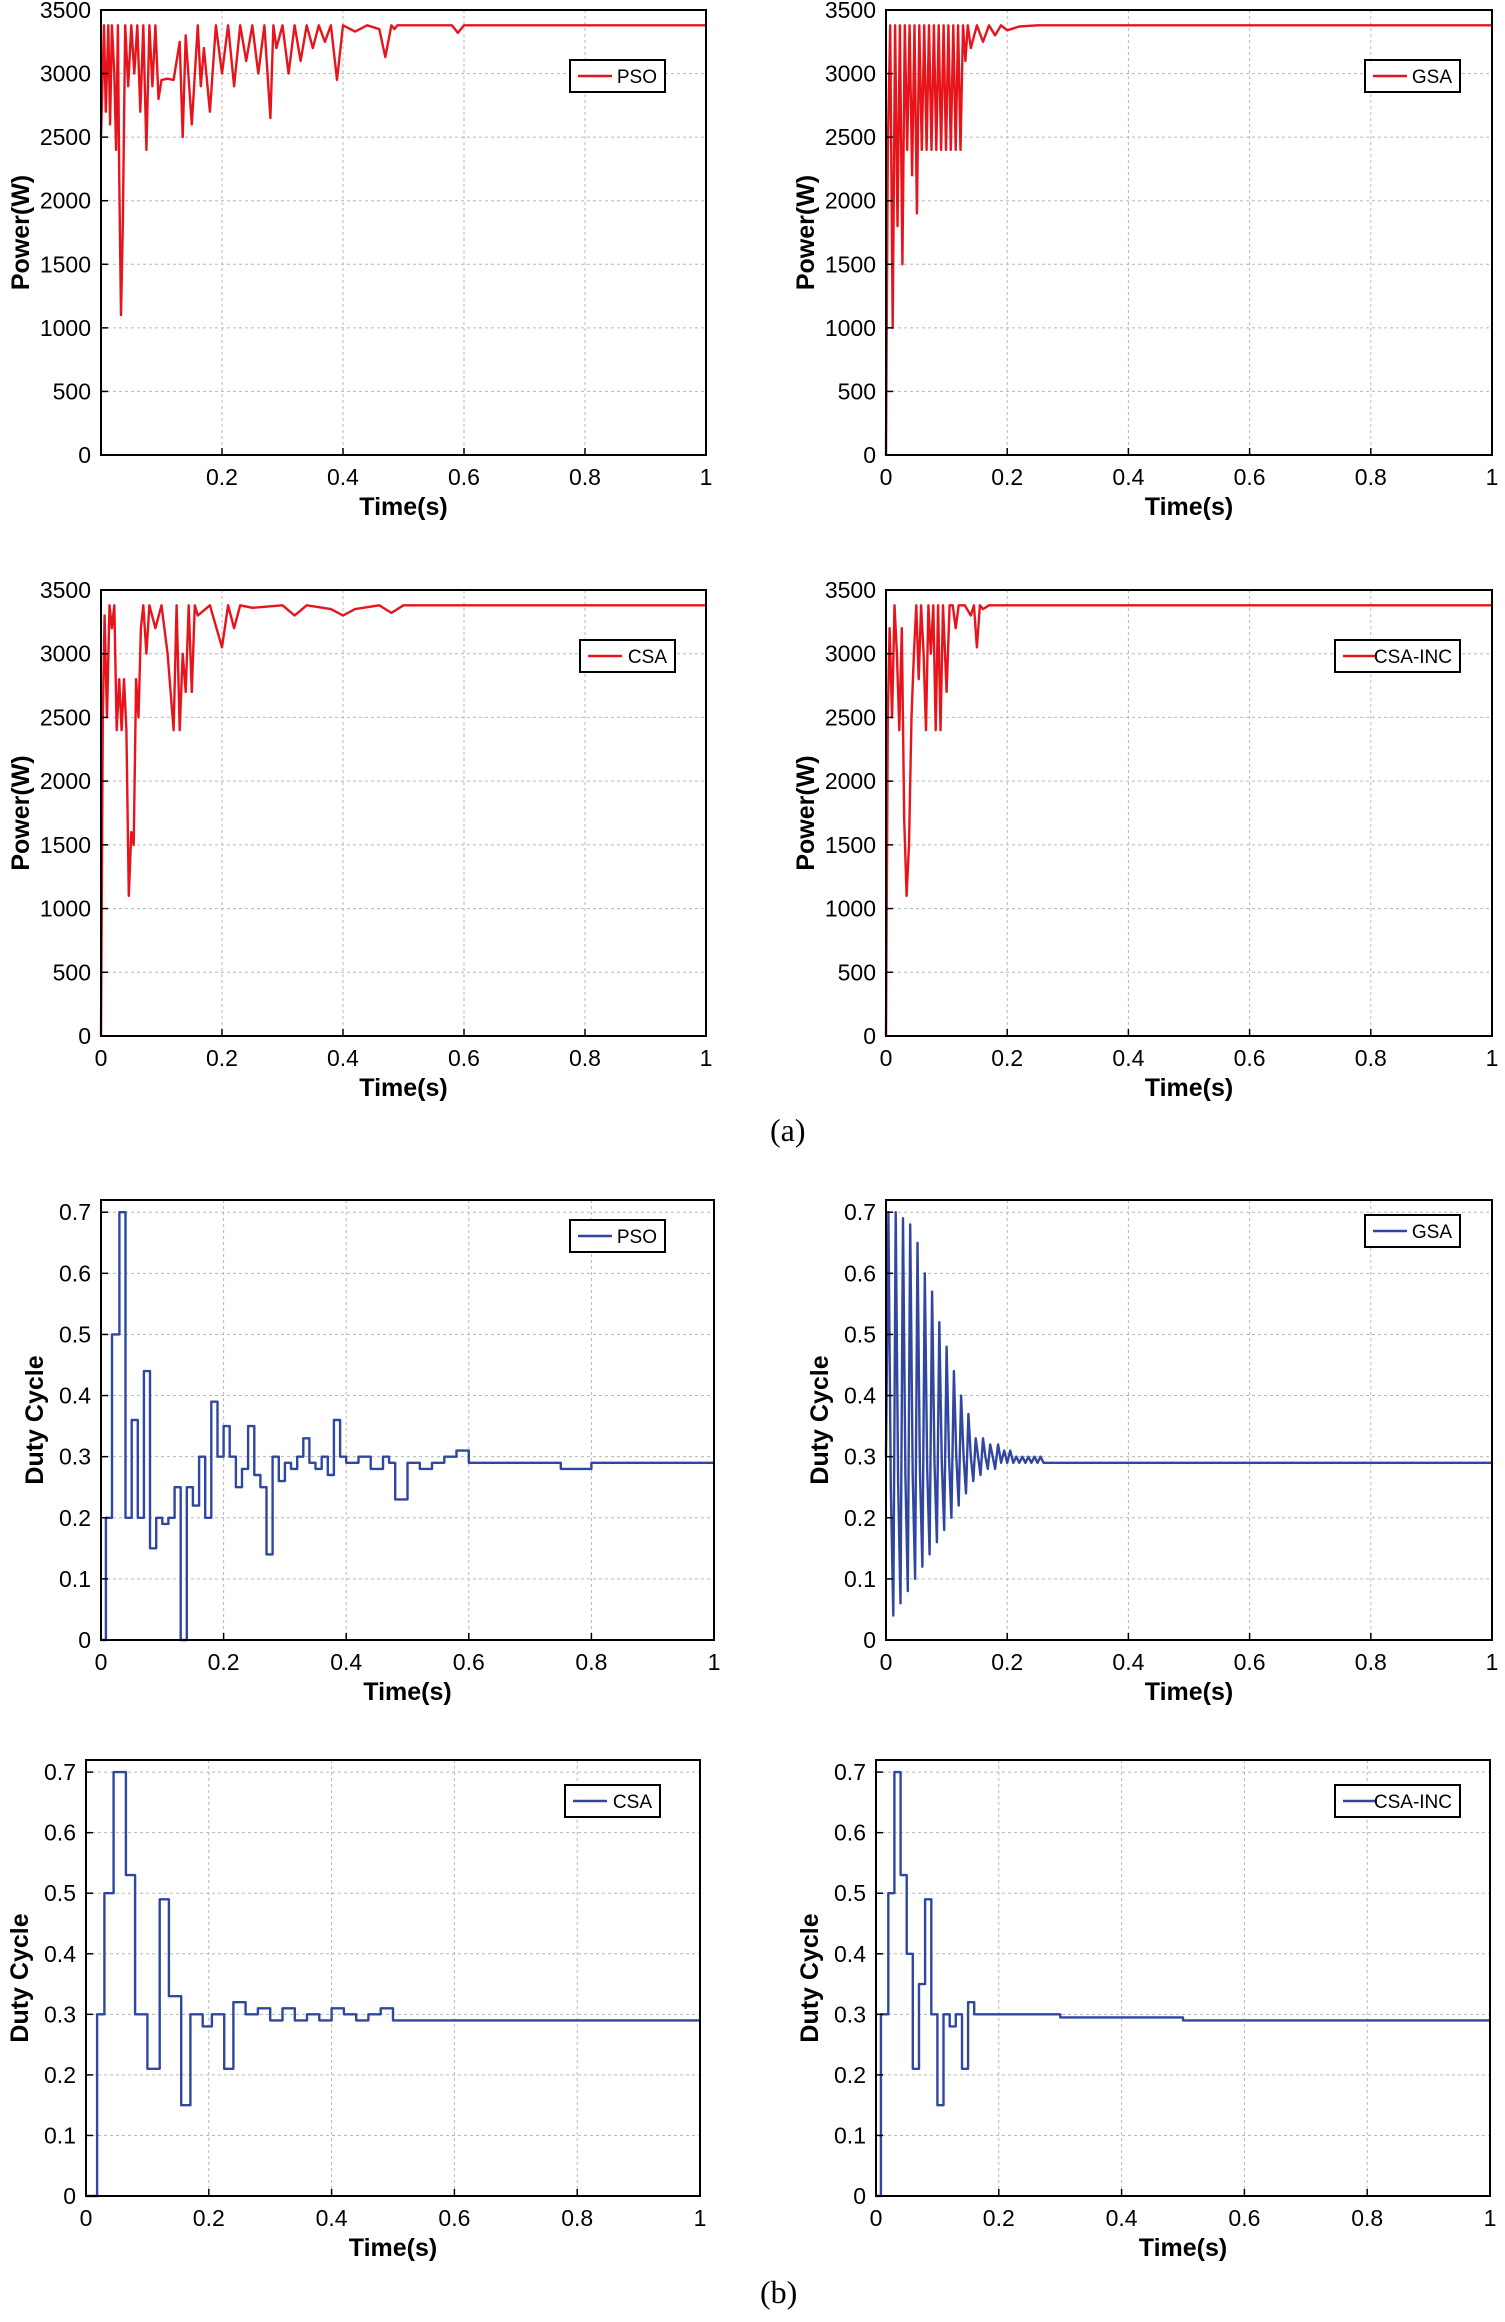  What do you see at coordinates (402, 170) in the screenshot?
I see `series-line-PSO` at bounding box center [402, 170].